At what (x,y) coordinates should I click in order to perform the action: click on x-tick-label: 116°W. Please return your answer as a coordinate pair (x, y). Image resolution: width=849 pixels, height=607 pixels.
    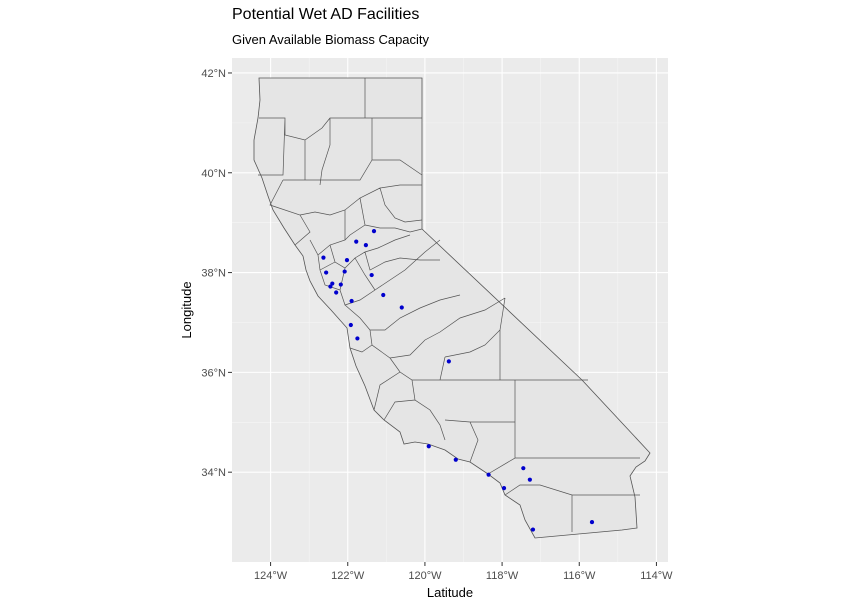
    Looking at the image, I should click on (579, 576).